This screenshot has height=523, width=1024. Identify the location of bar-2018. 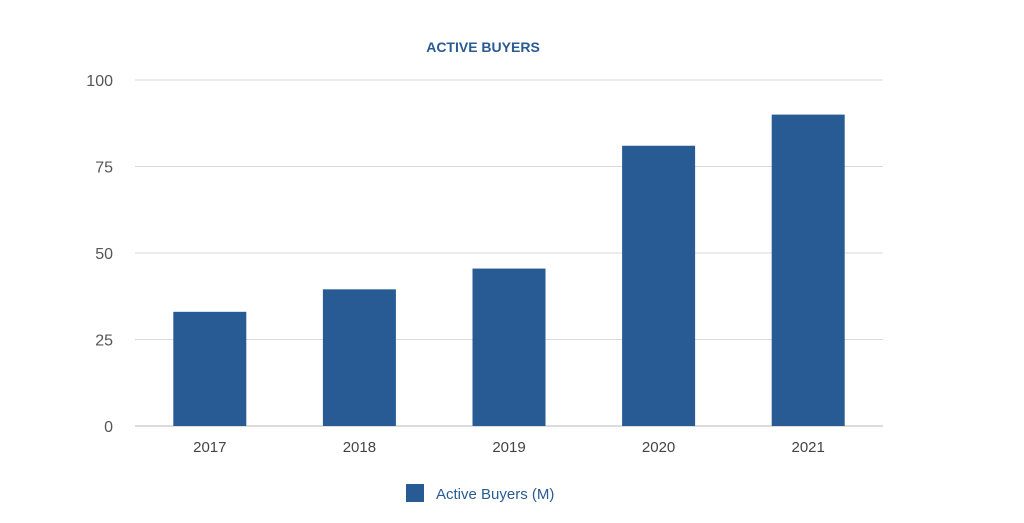
(359, 357).